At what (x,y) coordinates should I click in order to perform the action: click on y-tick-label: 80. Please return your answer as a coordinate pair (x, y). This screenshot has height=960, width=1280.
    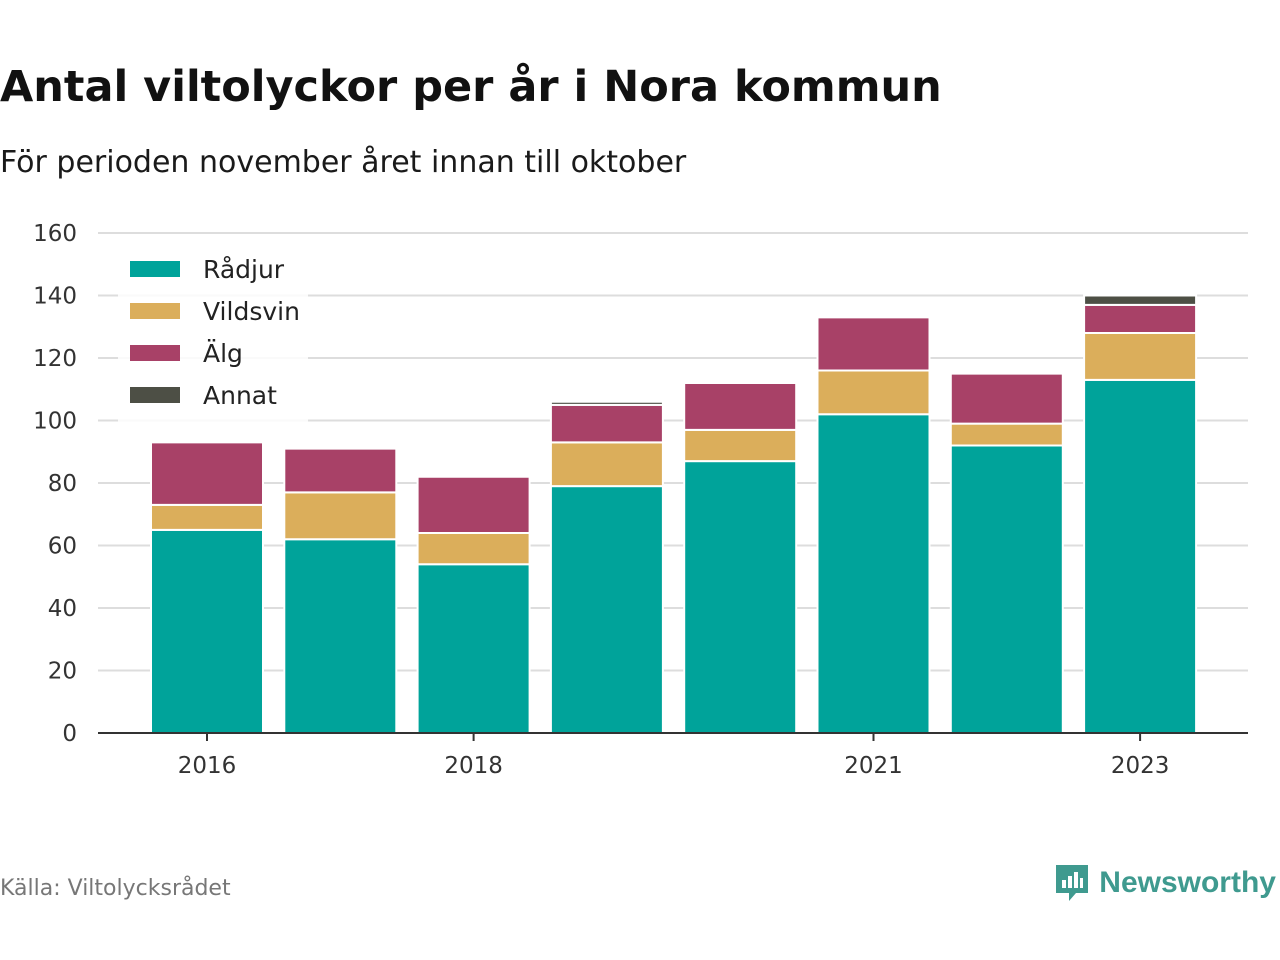
    Looking at the image, I should click on (62, 484).